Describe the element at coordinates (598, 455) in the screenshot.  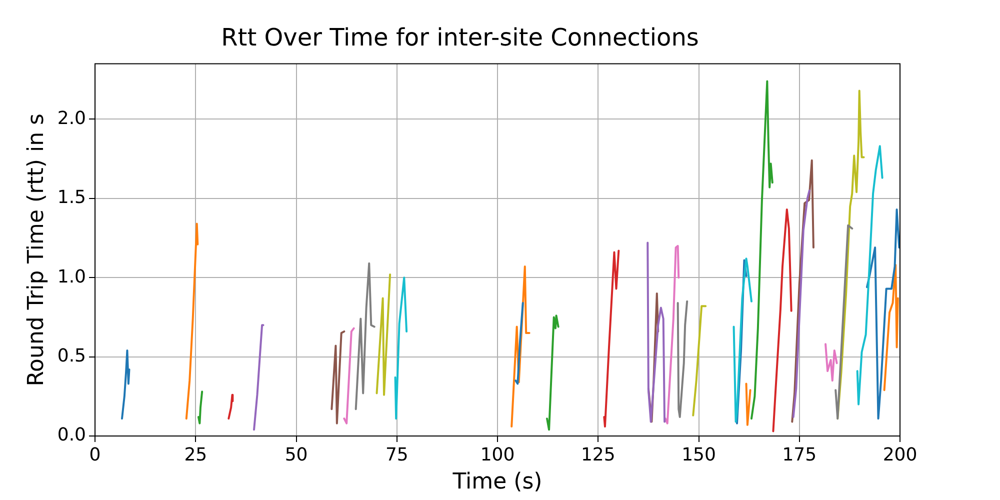
I see `x-tick-label: 125` at that location.